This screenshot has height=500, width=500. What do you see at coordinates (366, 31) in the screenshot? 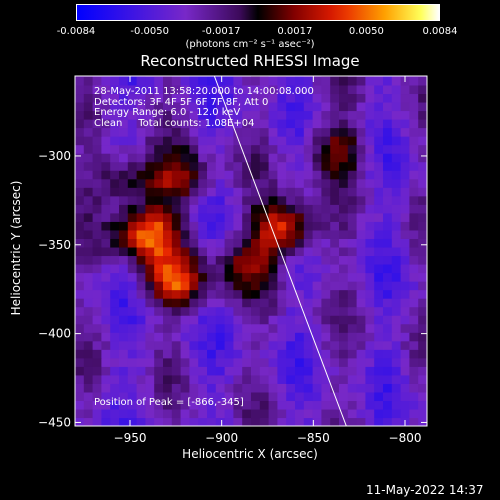
I see `colorbar-tick-label: 0.0050` at bounding box center [366, 31].